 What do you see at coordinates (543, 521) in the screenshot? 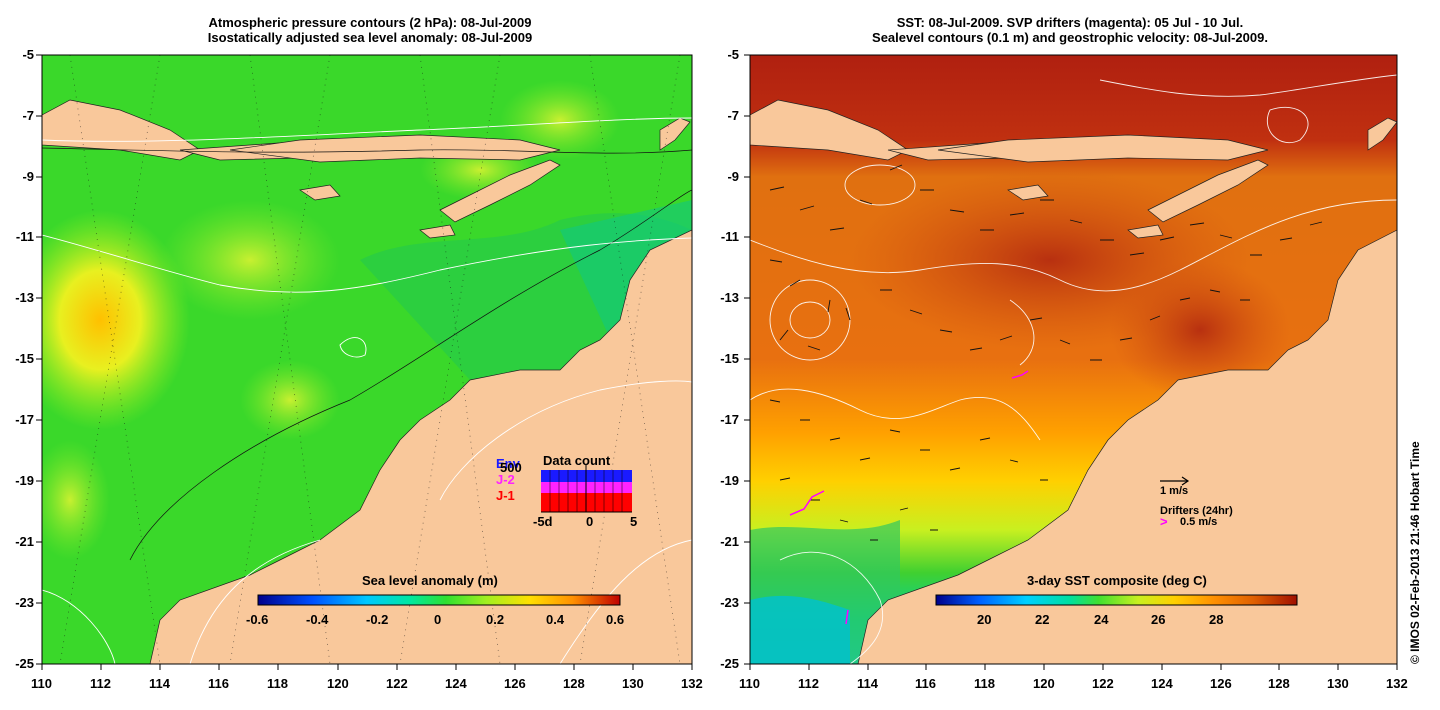
I see `inset-x-tick: -5d` at bounding box center [543, 521].